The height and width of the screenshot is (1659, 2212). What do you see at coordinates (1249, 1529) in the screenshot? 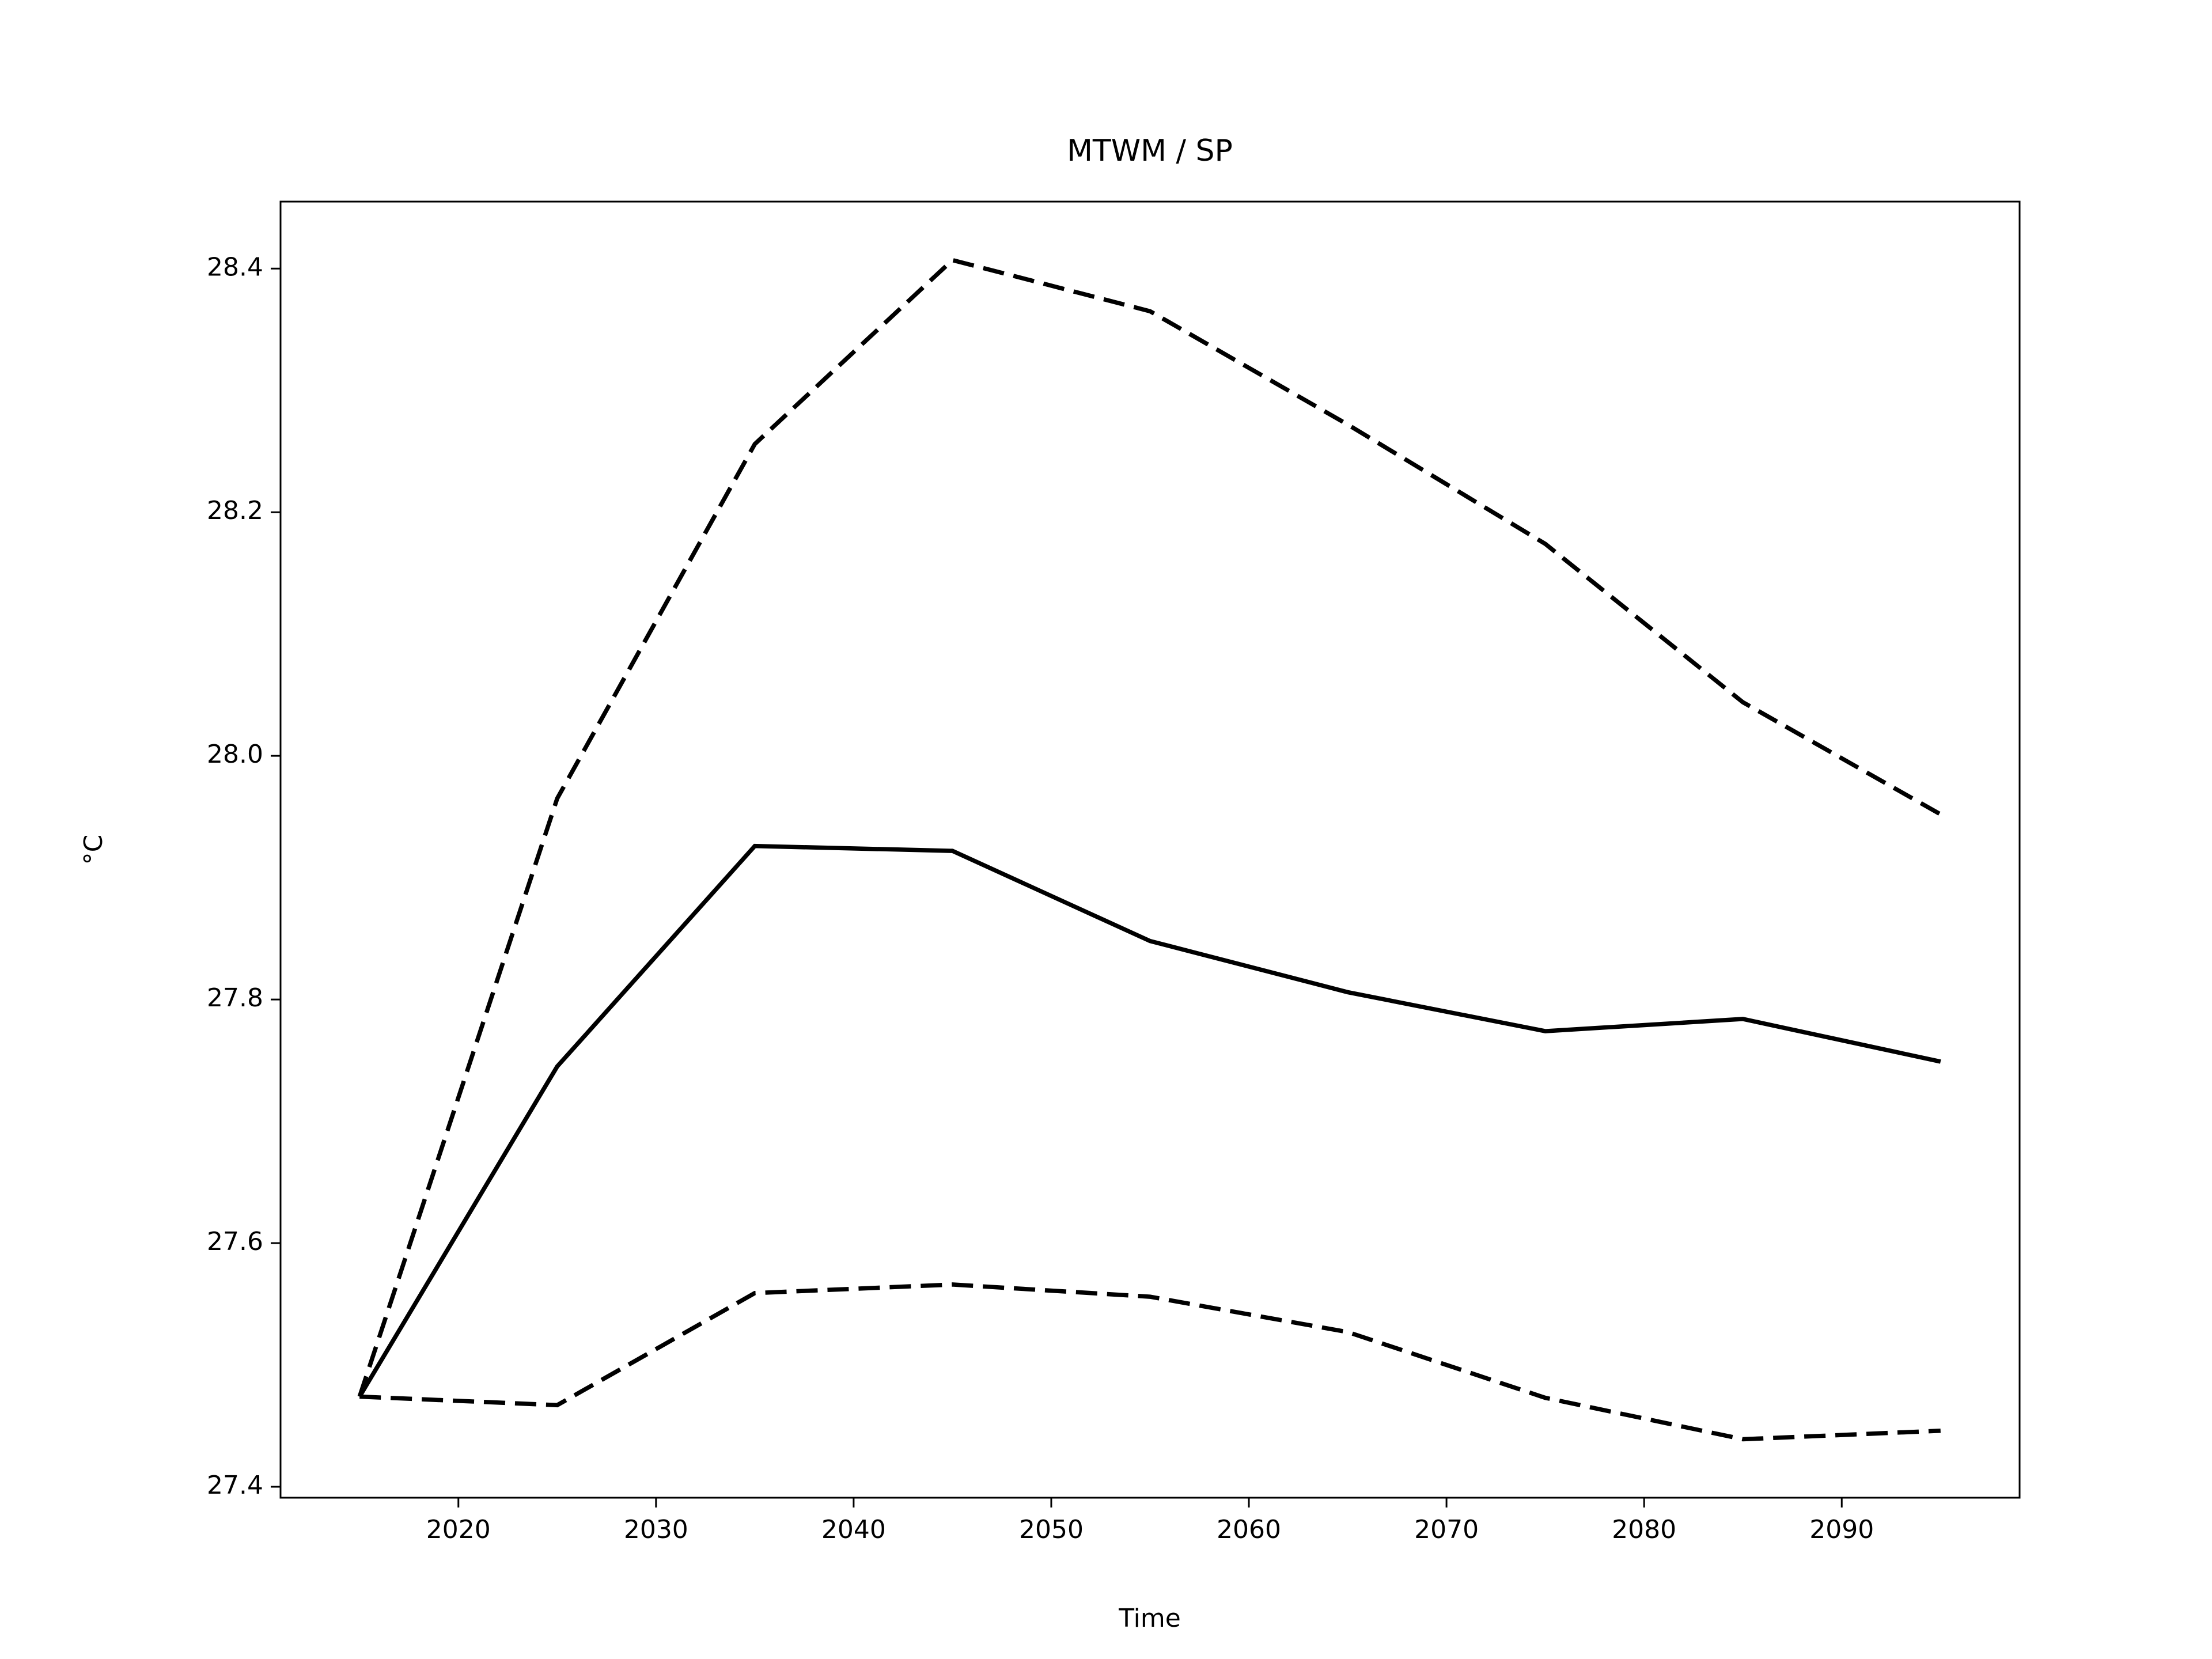
I see `x-tick-label: 2060` at bounding box center [1249, 1529].